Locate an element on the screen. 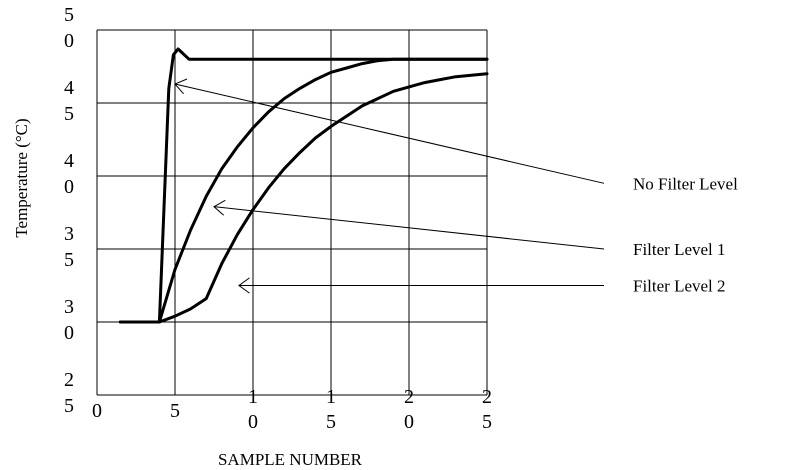 The height and width of the screenshot is (470, 788). y-axis-title: Temperature (°C) is located at coordinates (21, 177).